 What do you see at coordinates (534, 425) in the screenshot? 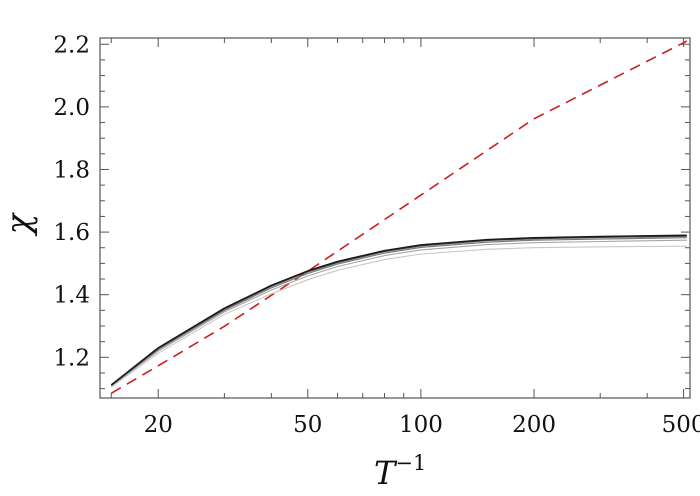
I see `x-tick-label: 200` at bounding box center [534, 425].